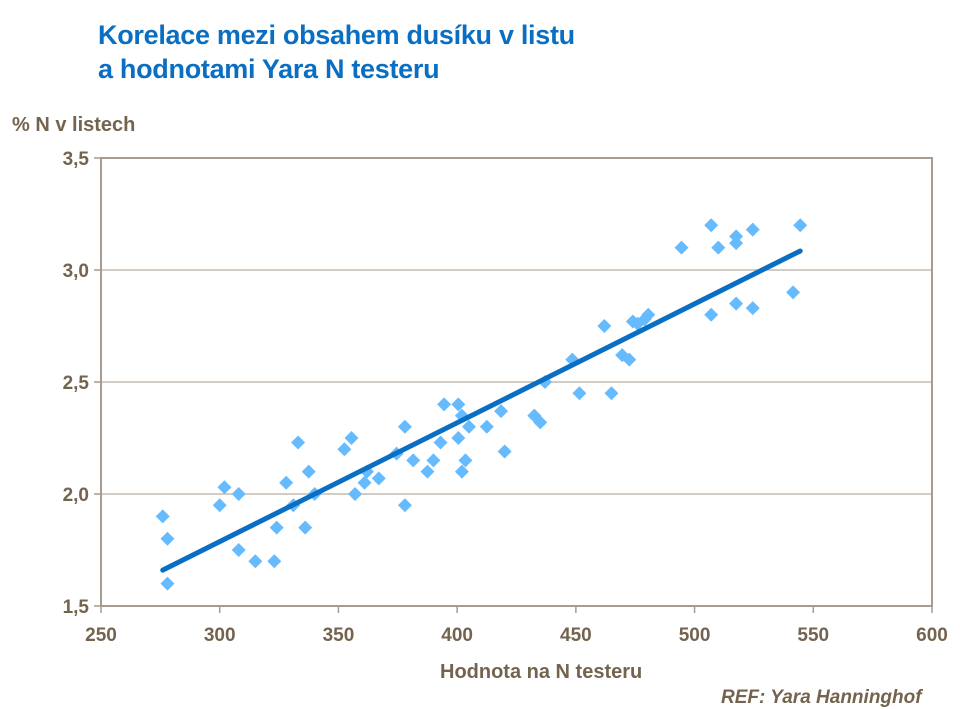  I want to click on y-tick-label: 2,0, so click(76, 495).